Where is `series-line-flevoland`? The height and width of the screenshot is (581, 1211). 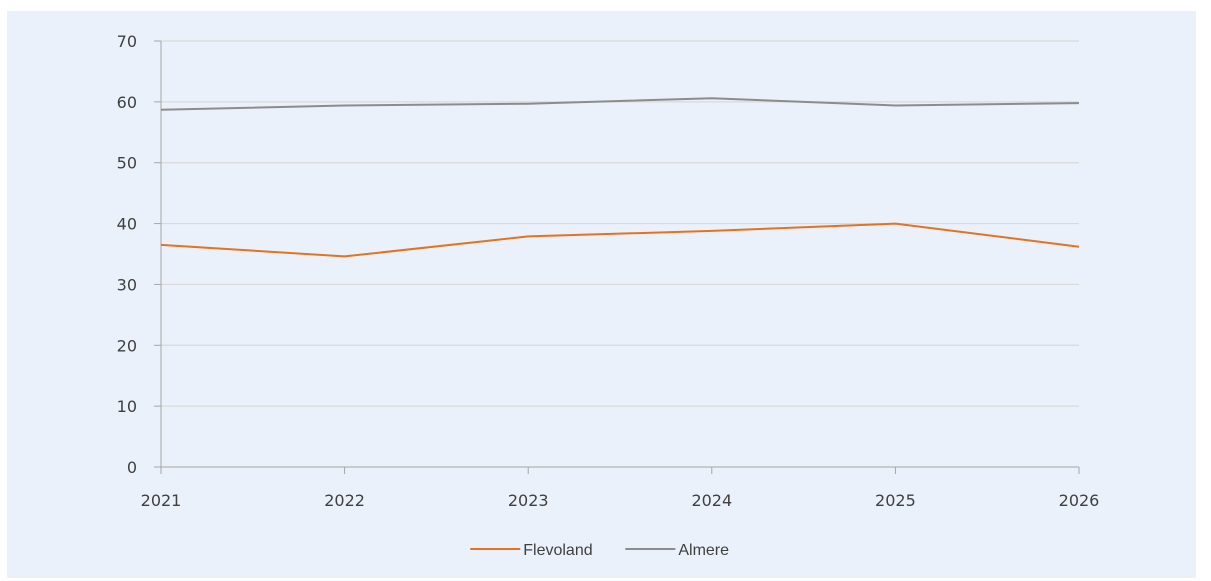
series-line-flevoland is located at coordinates (620, 240).